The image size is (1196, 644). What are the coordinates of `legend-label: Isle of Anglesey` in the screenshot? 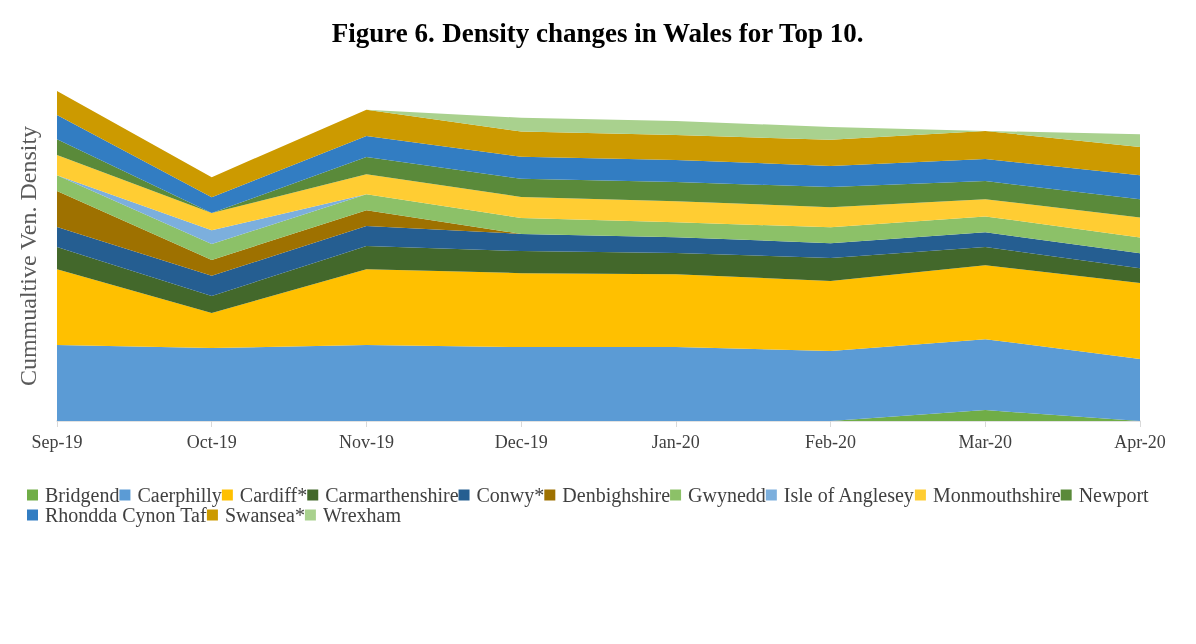 It's located at (848, 495).